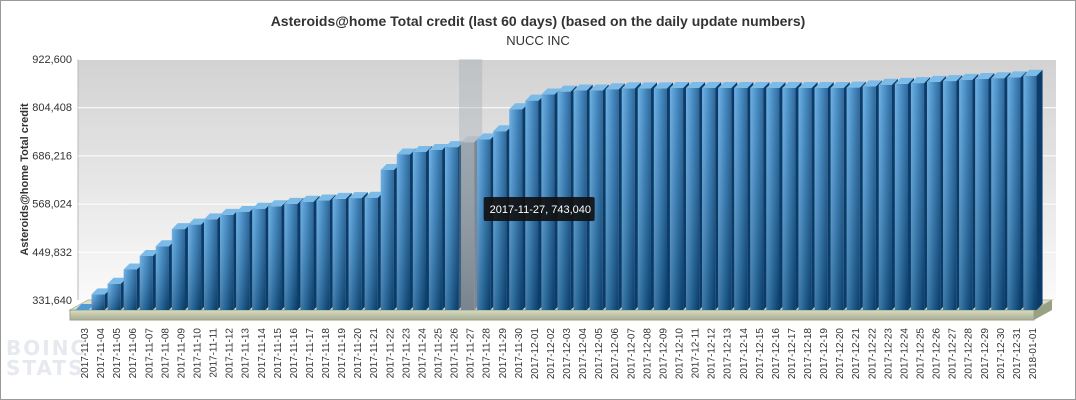 This screenshot has width=1076, height=400. What do you see at coordinates (326, 353) in the screenshot?
I see `x-tick-label: 2017-11-18` at bounding box center [326, 353].